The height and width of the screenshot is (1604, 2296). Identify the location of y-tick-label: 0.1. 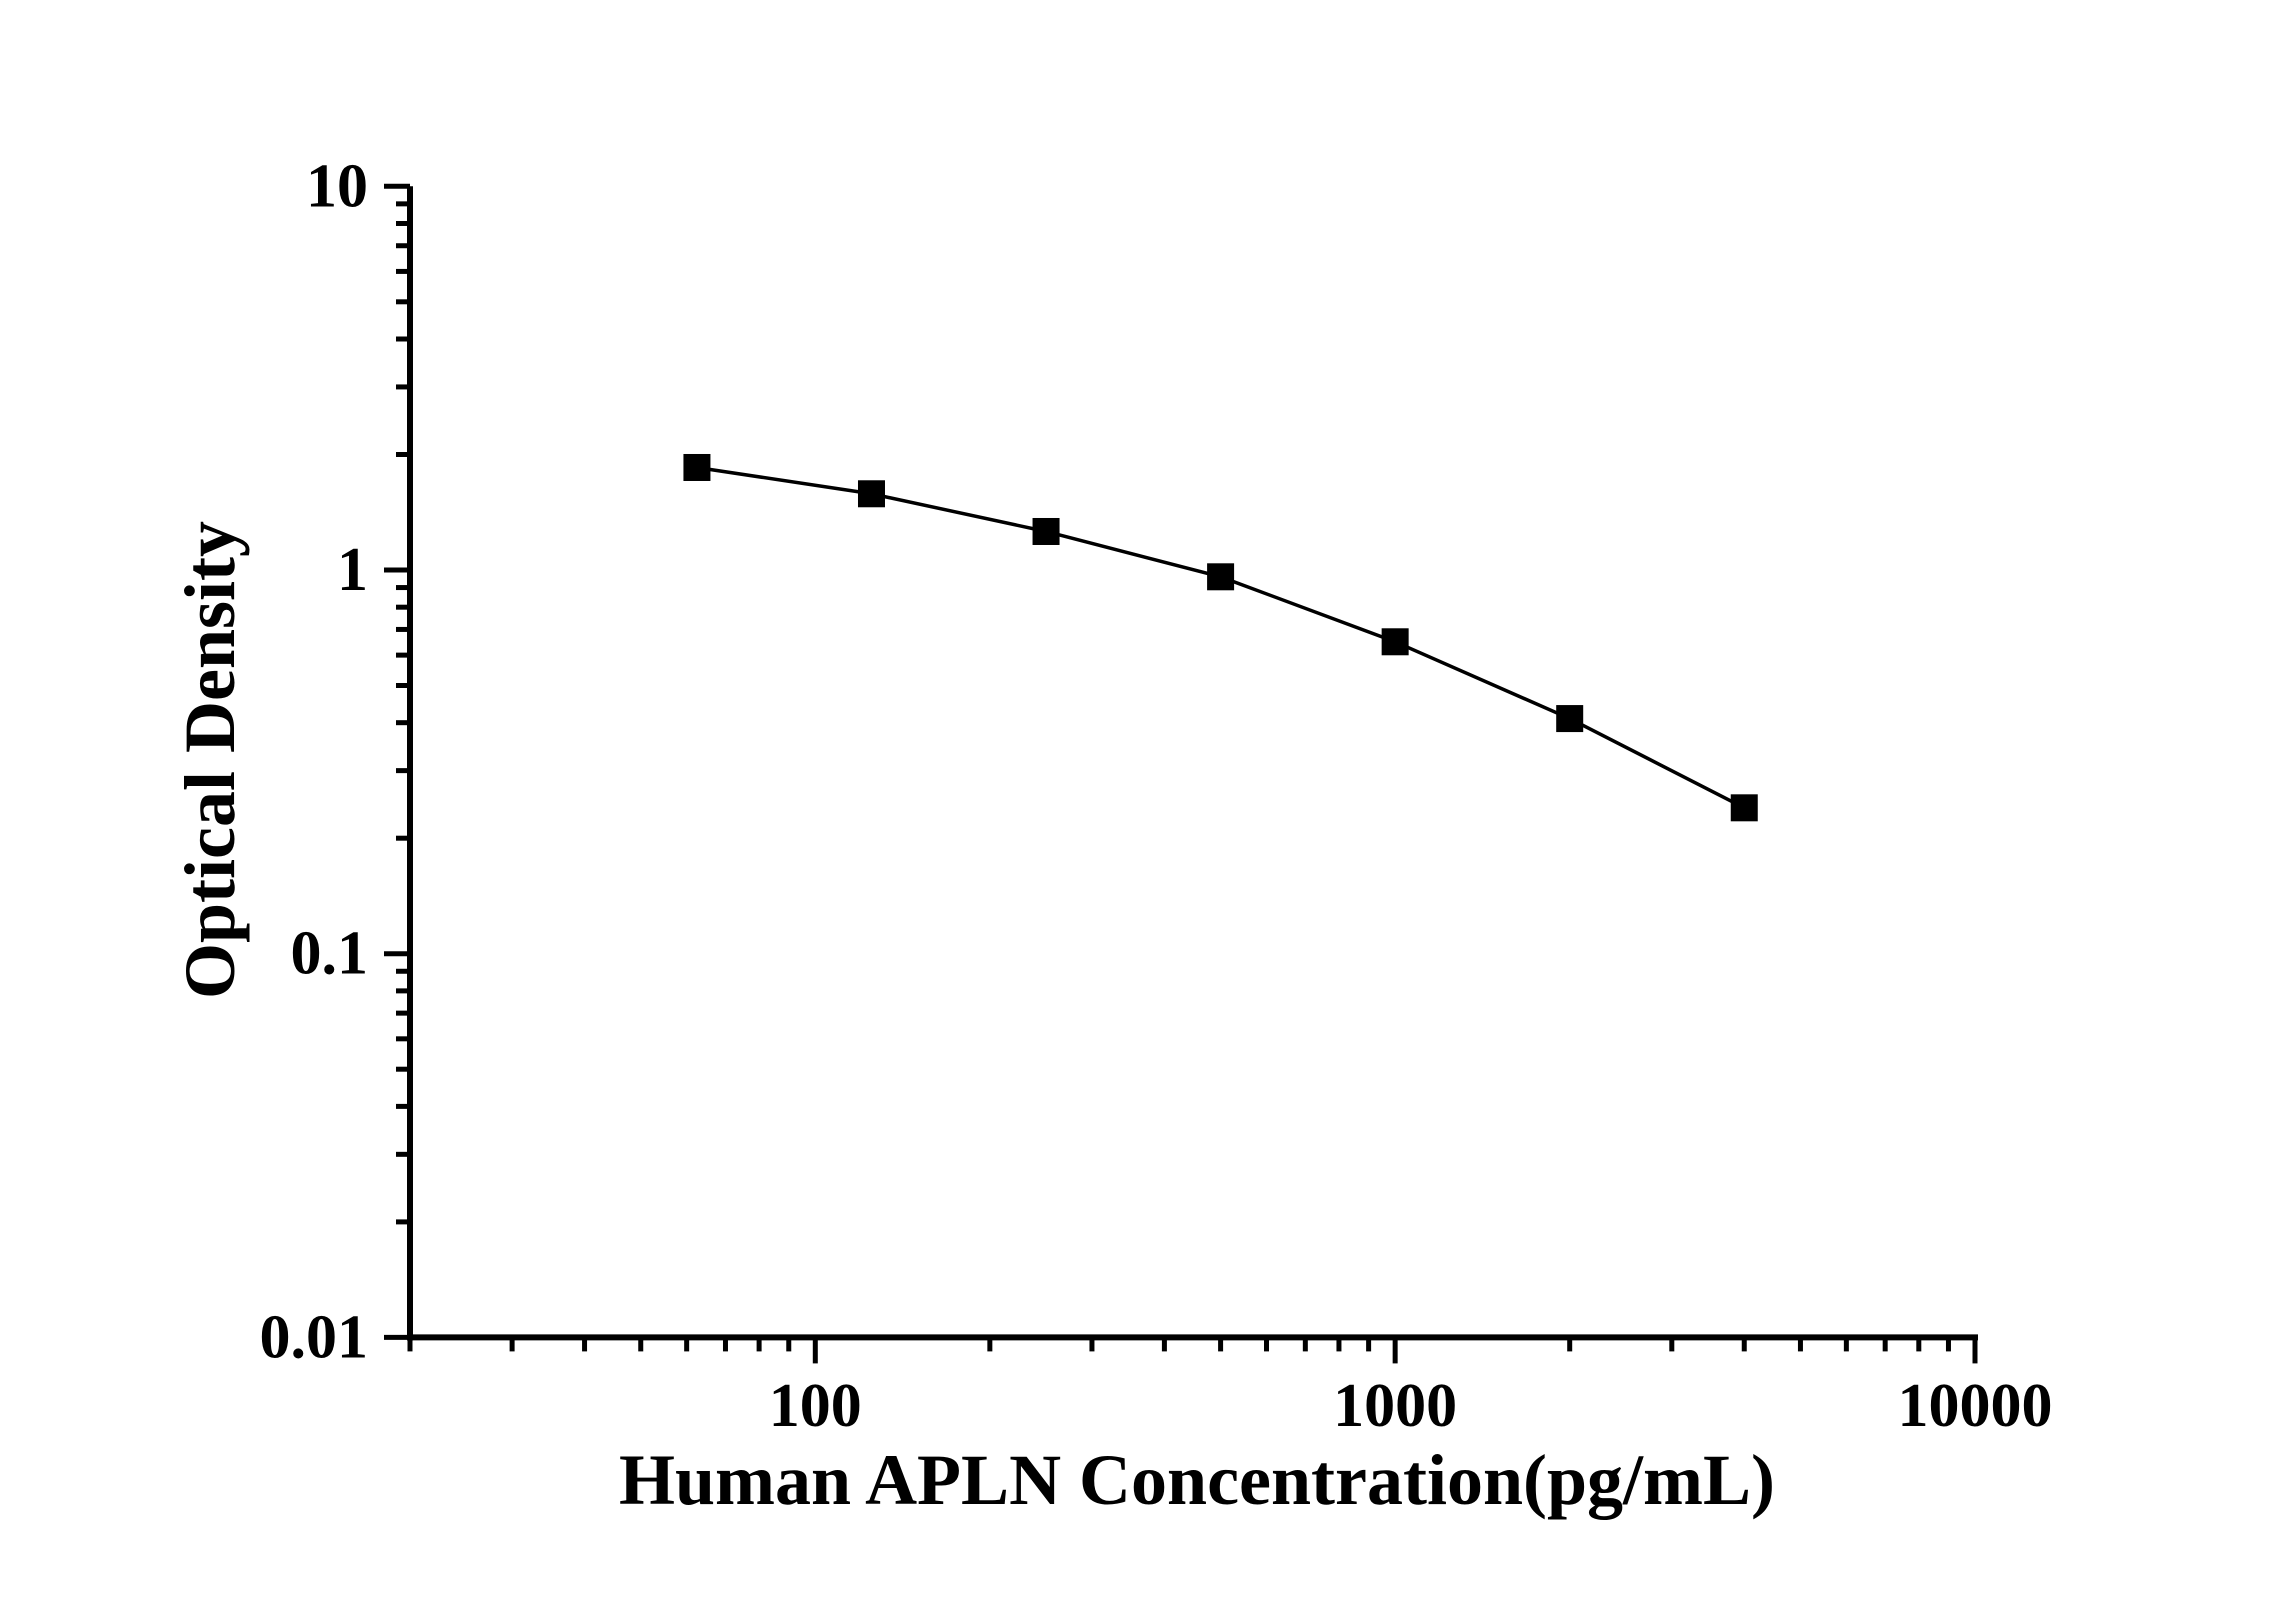
(330, 954).